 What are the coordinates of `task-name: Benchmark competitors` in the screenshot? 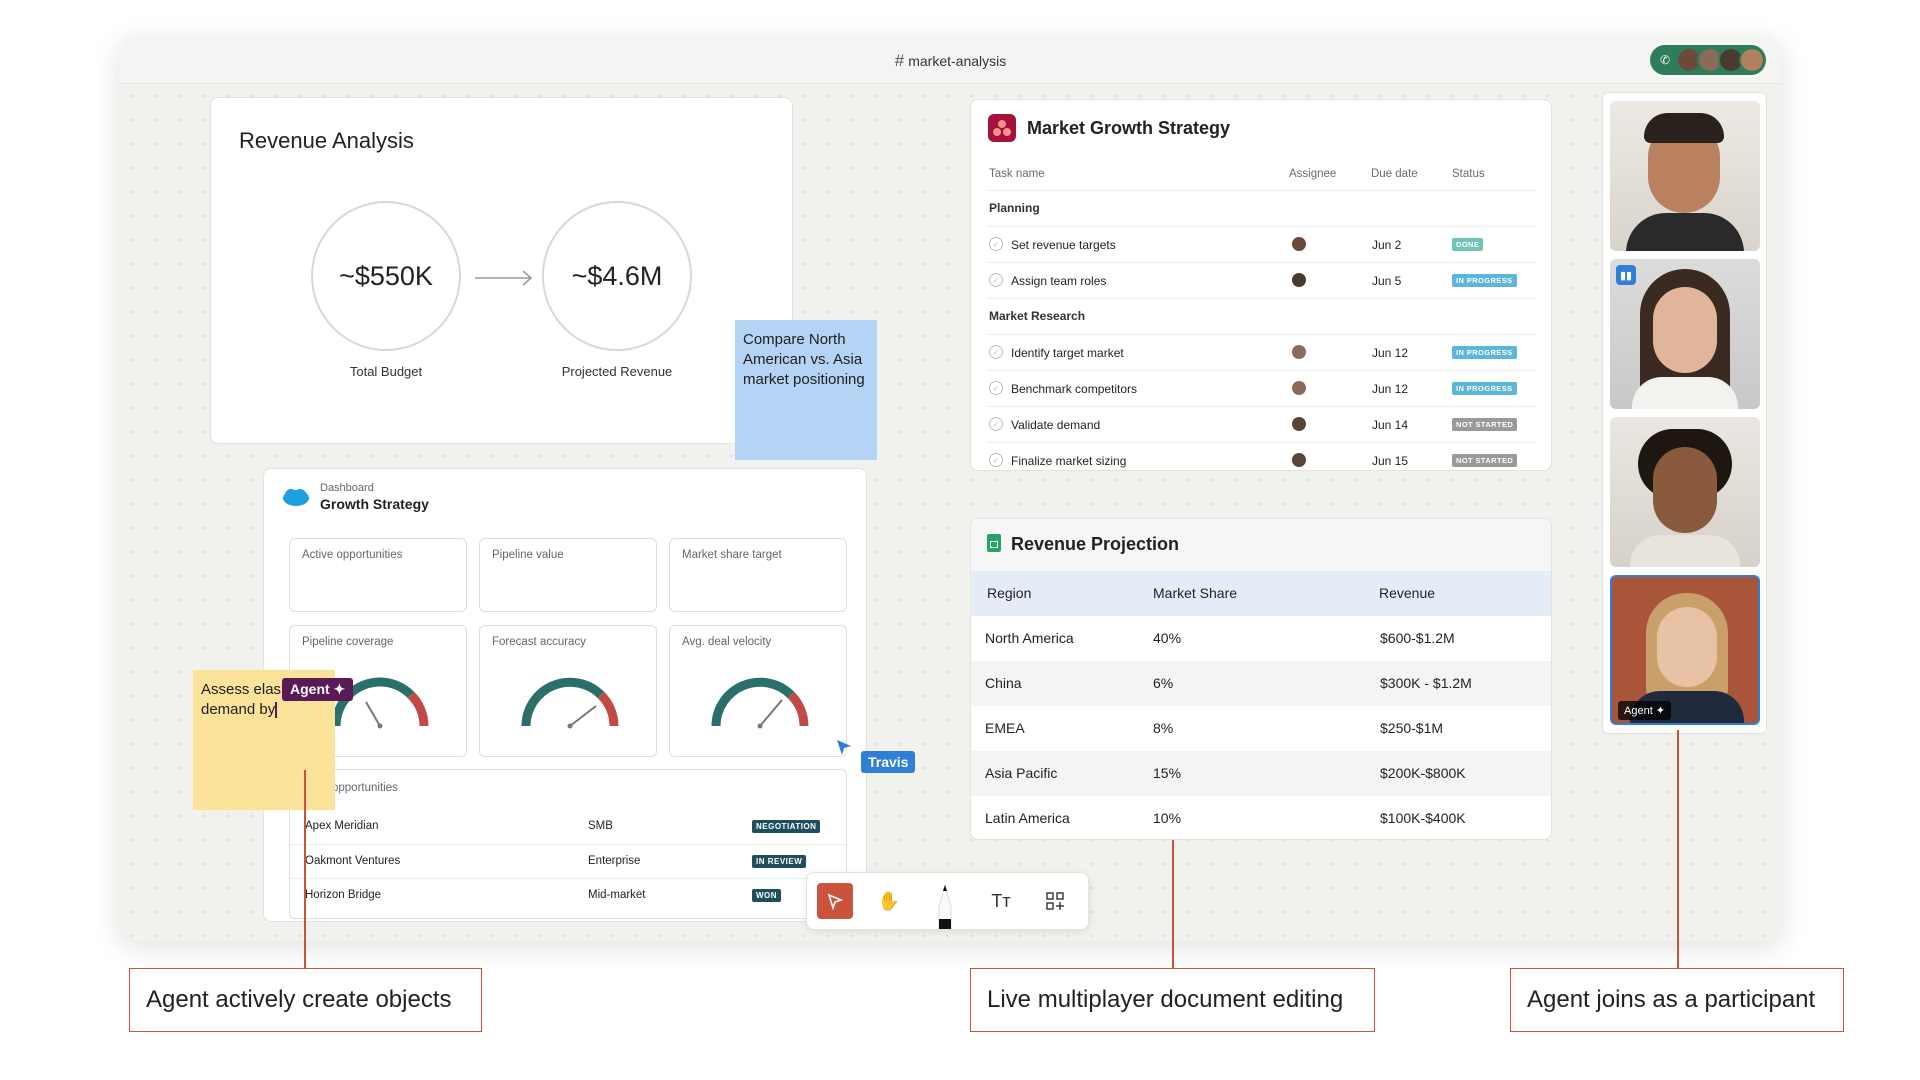 It's located at (1074, 389).